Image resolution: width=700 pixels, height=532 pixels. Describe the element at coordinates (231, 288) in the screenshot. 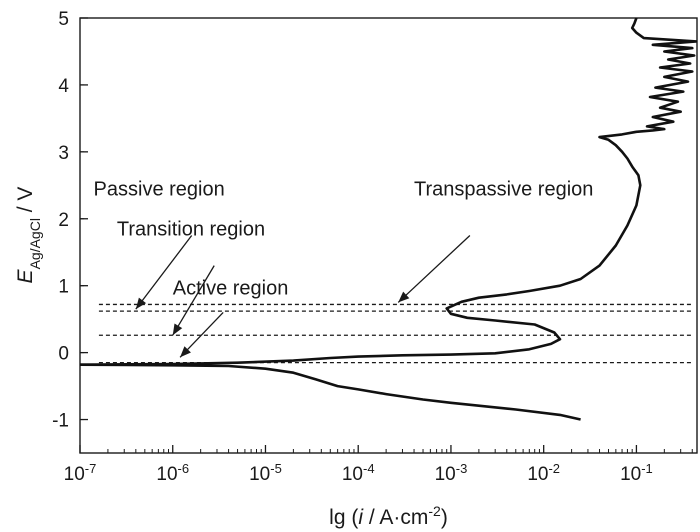

I see `annotation-label: Active region` at that location.